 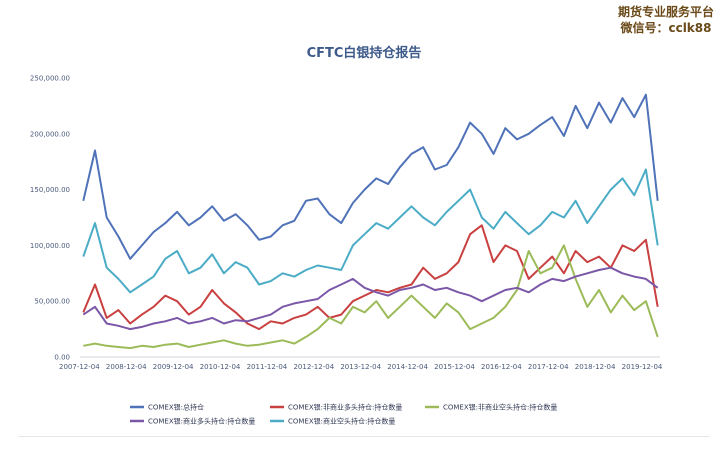 I want to click on legend-label: COMEX银:非商业多头持仓:持仓数量, so click(x=345, y=407).